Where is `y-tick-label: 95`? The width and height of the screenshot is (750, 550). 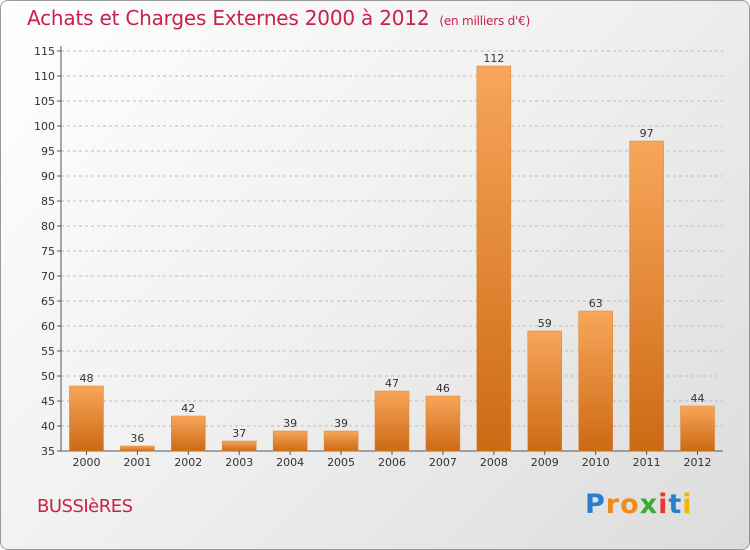
y-tick-label: 95 is located at coordinates (48, 151).